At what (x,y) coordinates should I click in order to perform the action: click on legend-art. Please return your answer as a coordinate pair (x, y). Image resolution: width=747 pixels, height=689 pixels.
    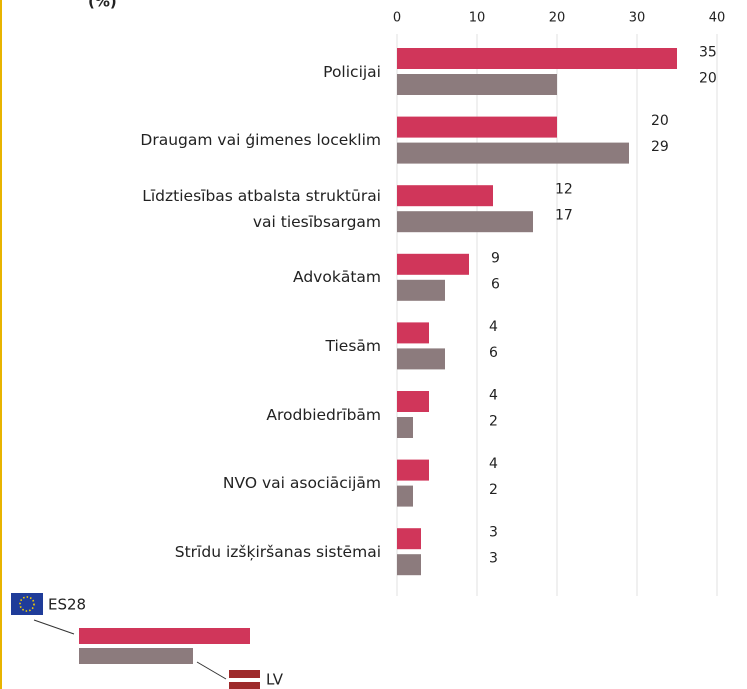
    Looking at the image, I should click on (135, 641).